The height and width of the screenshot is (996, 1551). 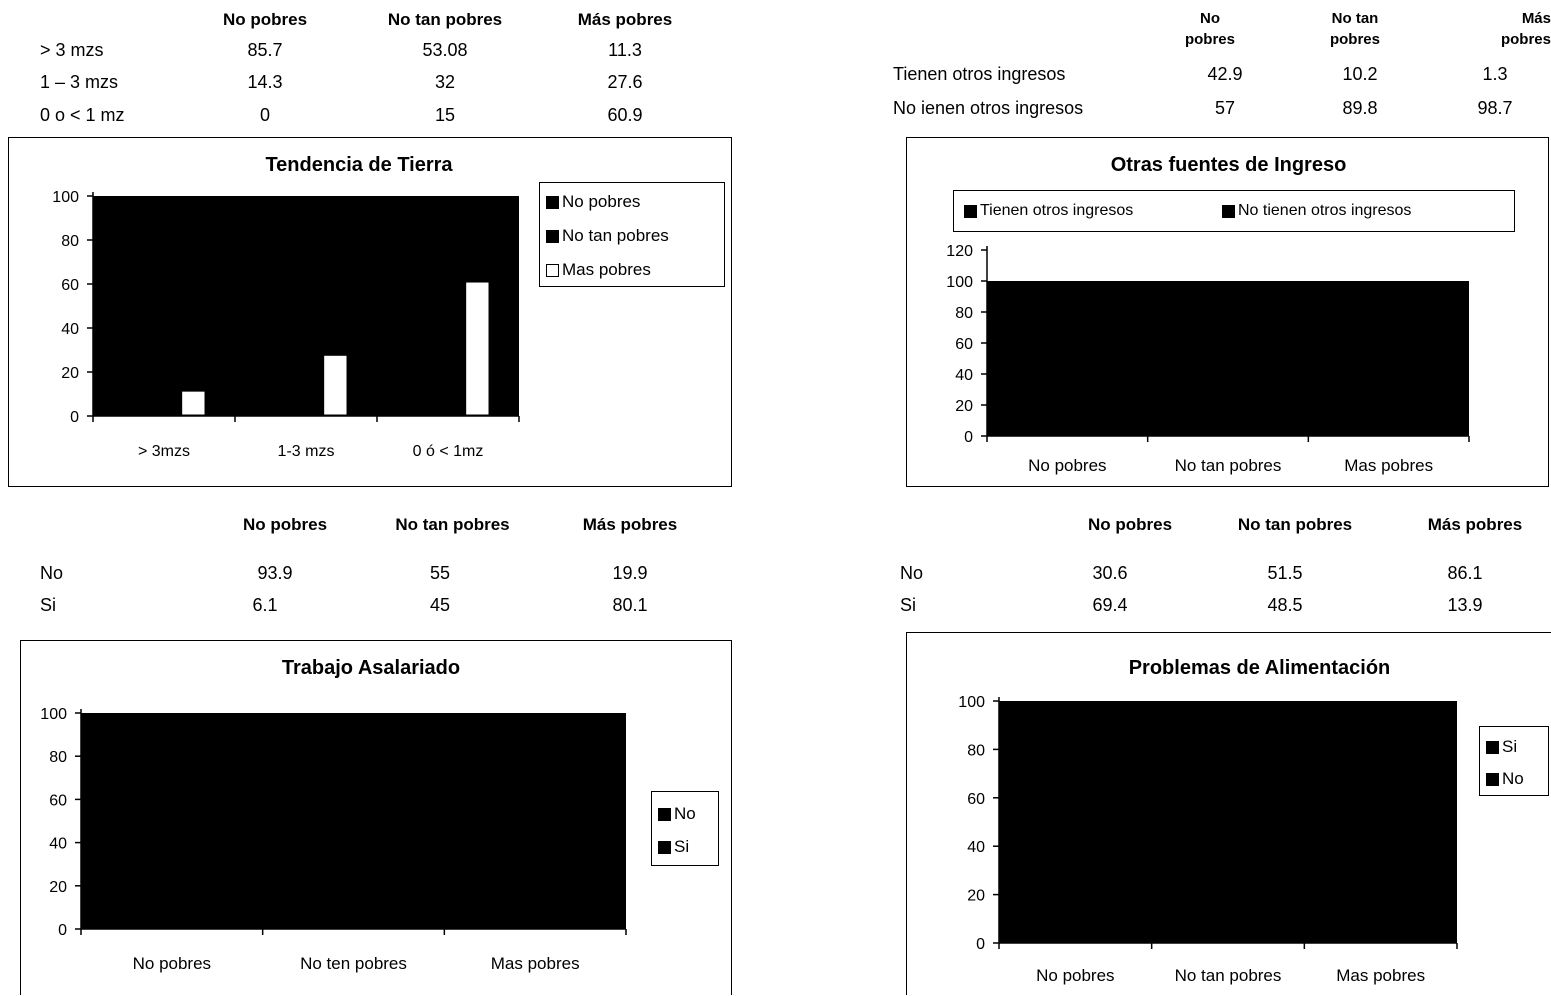 I want to click on table-cell: 89.8, so click(x=1360, y=108).